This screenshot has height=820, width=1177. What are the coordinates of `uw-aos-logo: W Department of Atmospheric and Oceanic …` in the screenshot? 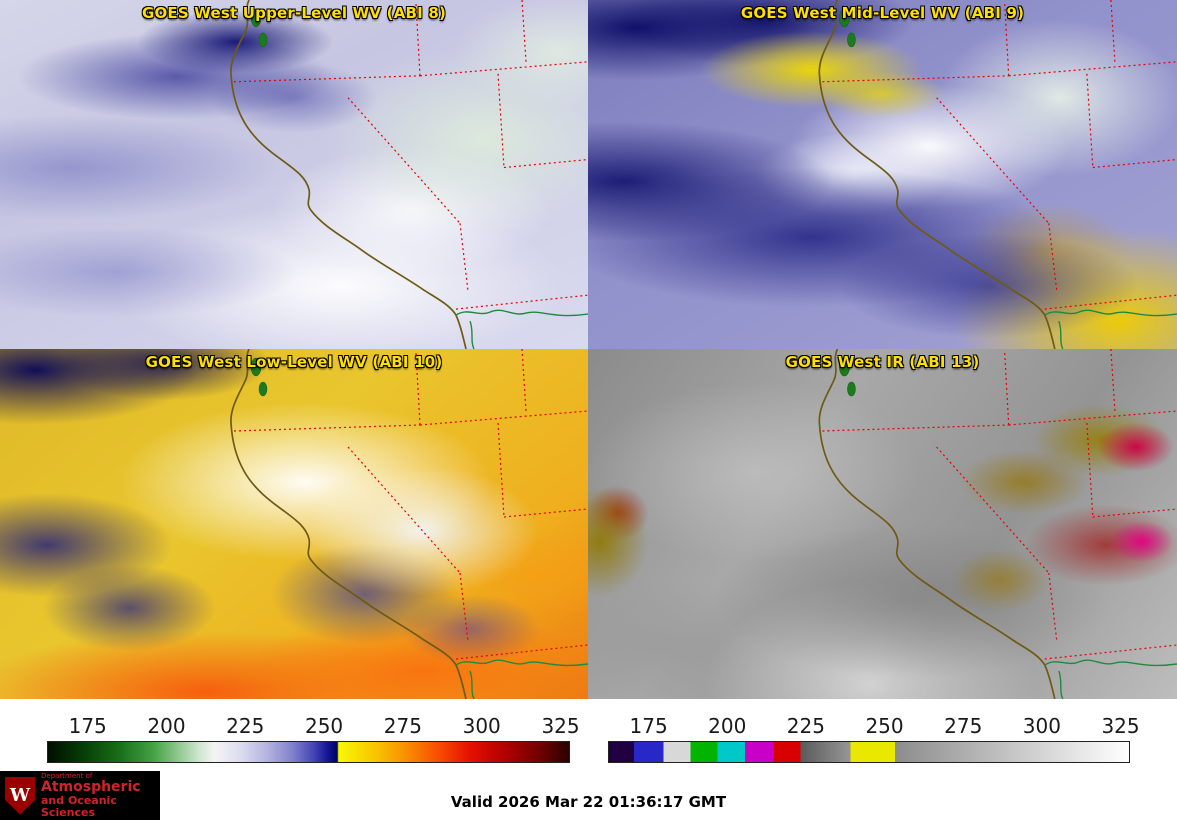 It's located at (80, 795).